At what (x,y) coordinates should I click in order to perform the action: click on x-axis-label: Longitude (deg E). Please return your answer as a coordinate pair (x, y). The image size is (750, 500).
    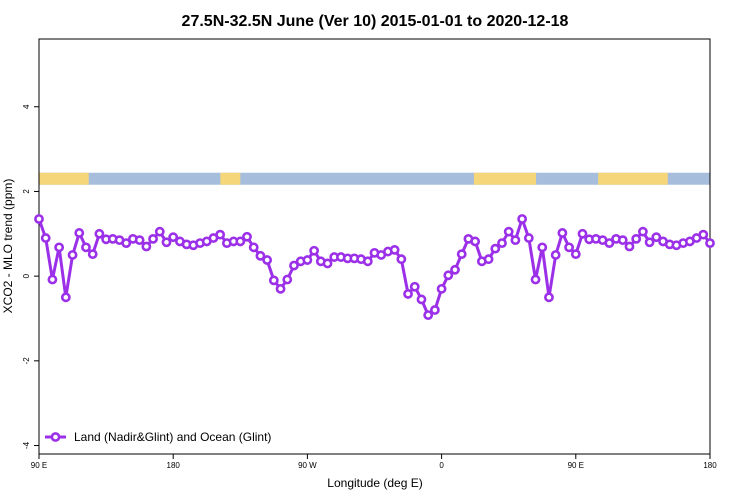
    Looking at the image, I should click on (374, 483).